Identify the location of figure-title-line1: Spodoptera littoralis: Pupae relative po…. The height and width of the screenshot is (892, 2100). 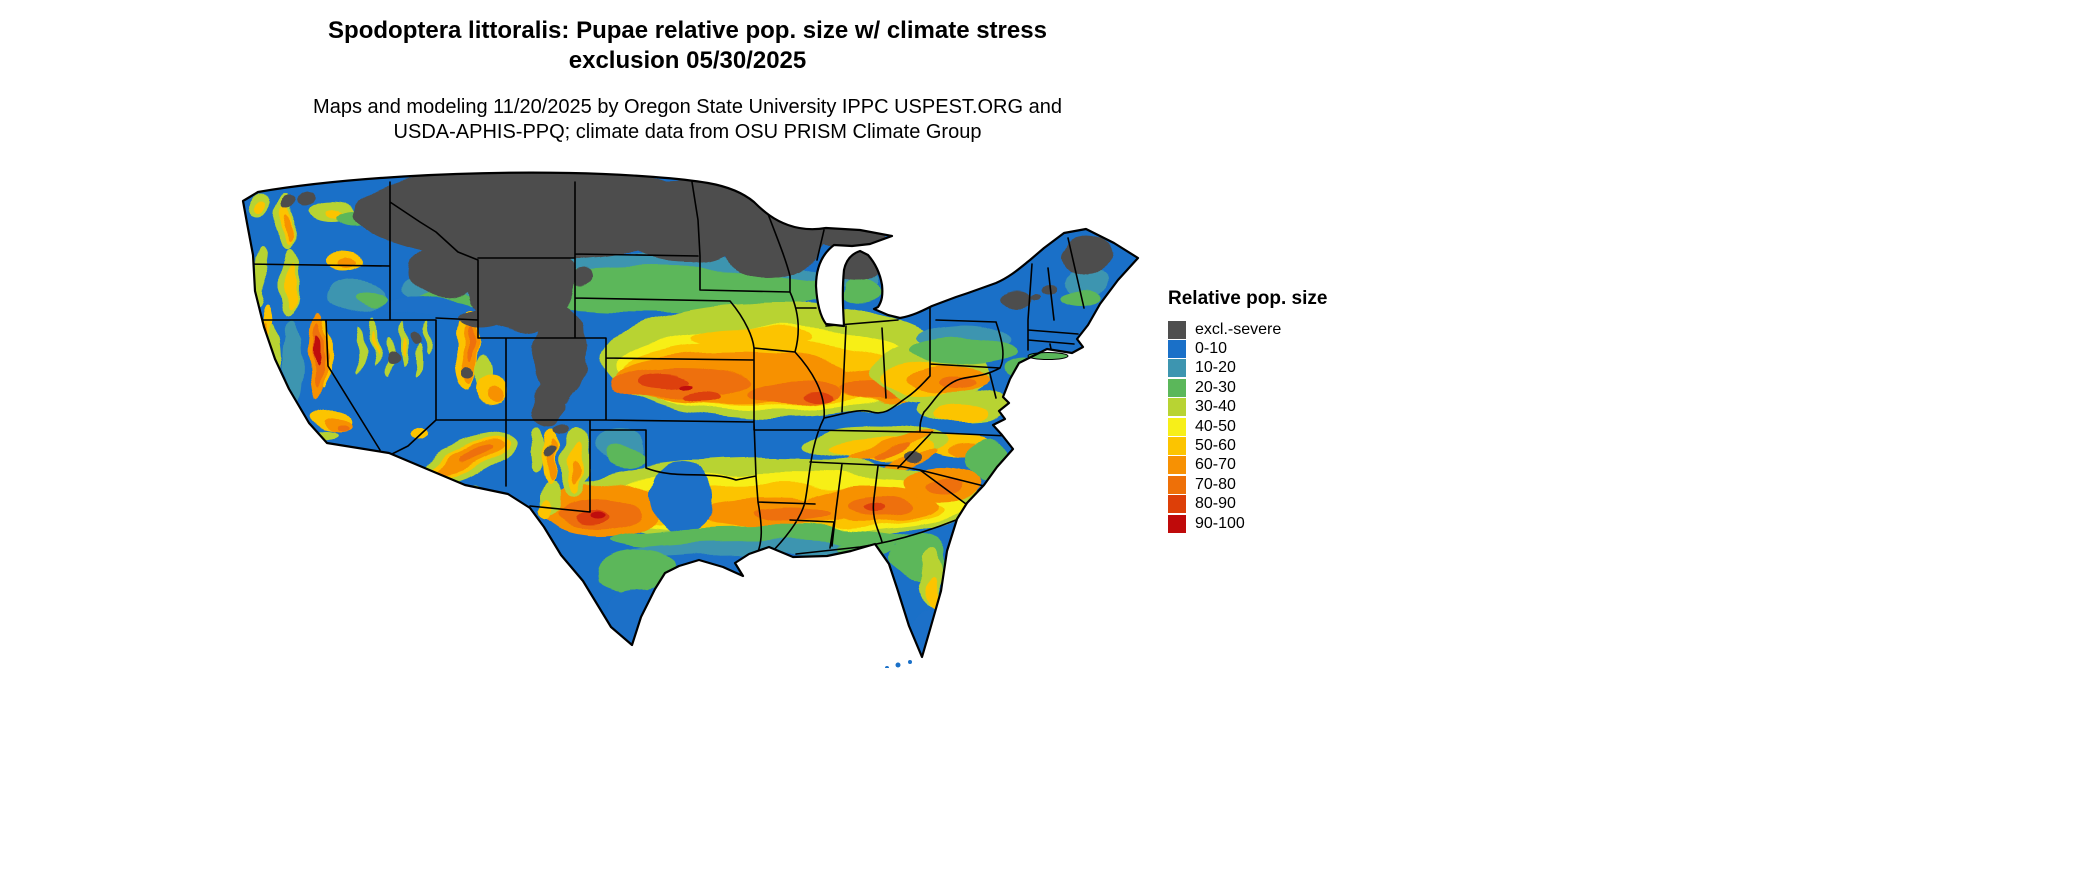
(687, 30).